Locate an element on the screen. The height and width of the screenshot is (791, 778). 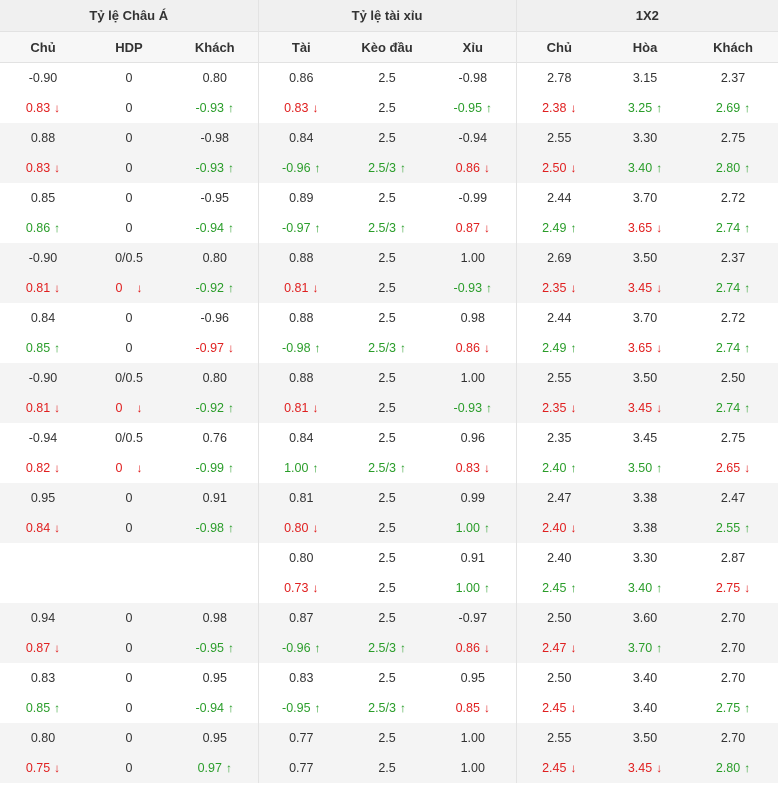
odds-value: 0.83 is located at coordinates (38, 108).